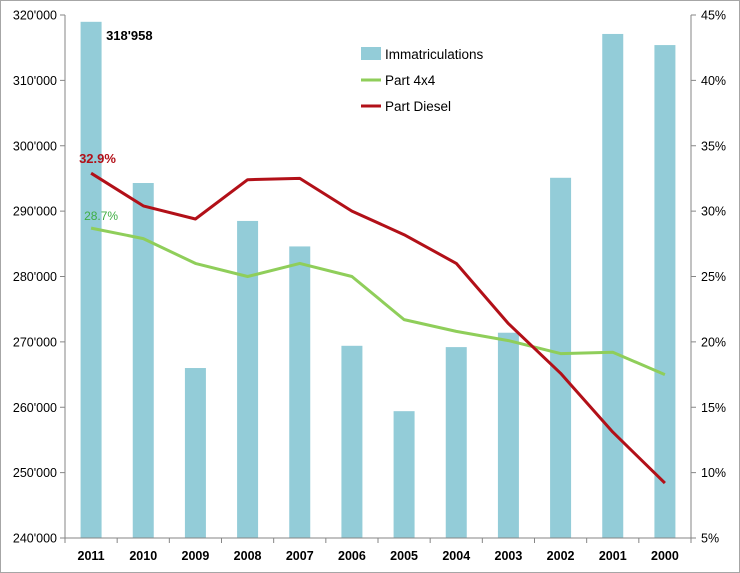 The width and height of the screenshot is (740, 573). What do you see at coordinates (713, 146) in the screenshot?
I see `right-tick-label: 35%` at bounding box center [713, 146].